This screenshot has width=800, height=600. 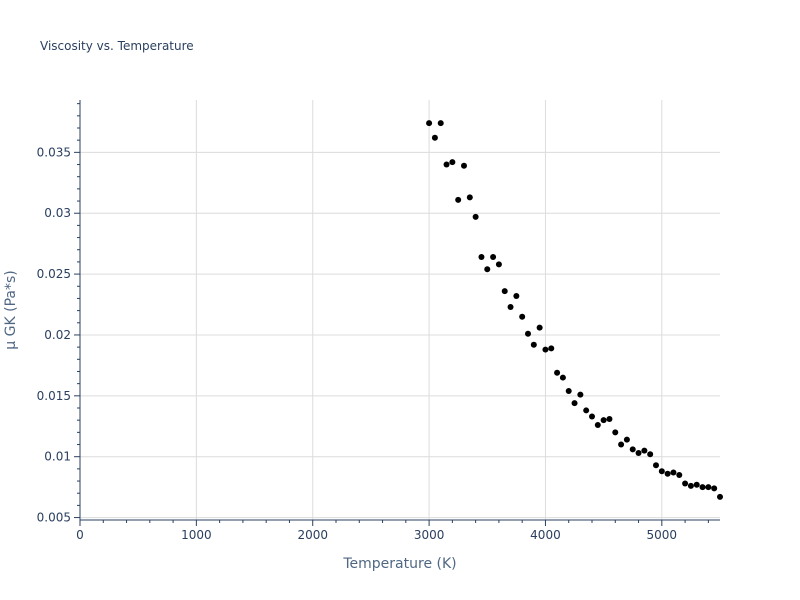 I want to click on y-tick-label: 0.03, so click(x=57, y=213).